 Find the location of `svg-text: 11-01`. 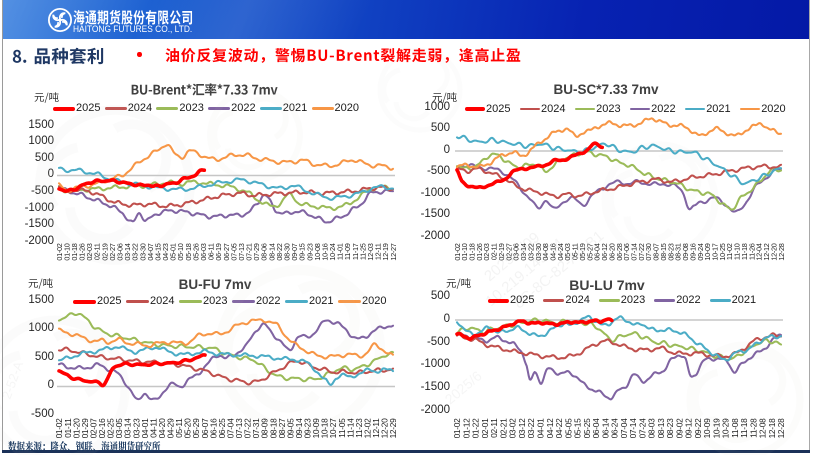

svg-text: 11-01 is located at coordinates (340, 251).